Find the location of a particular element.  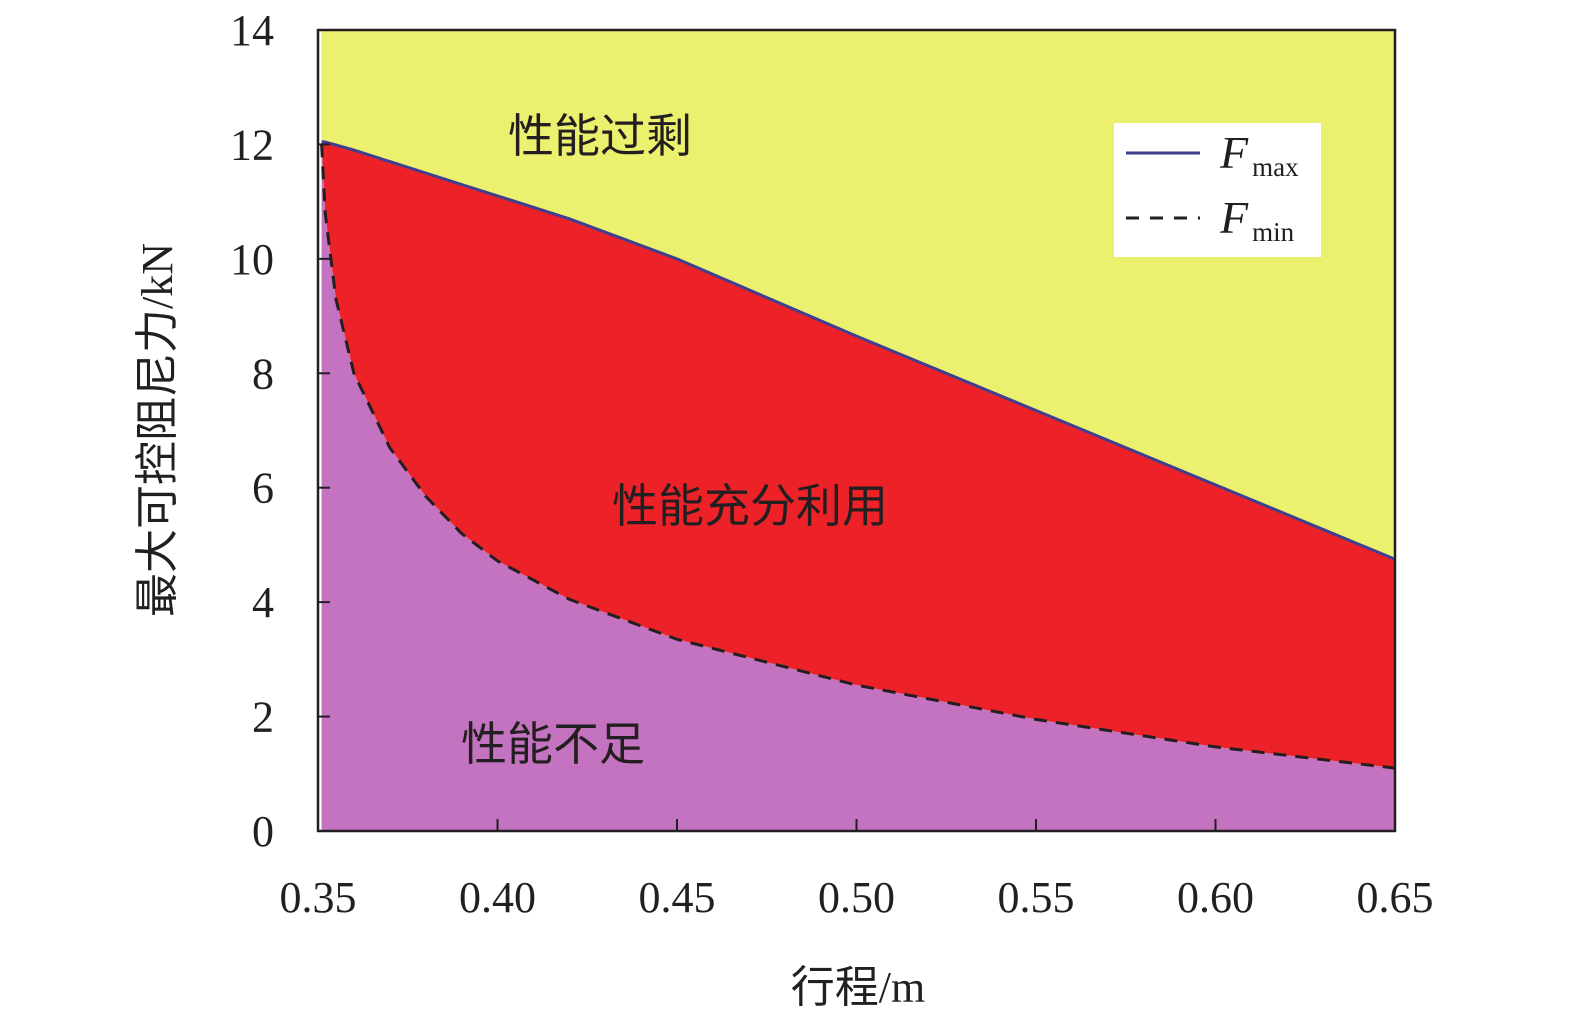

y-tick-label: 0 is located at coordinates (263, 831).